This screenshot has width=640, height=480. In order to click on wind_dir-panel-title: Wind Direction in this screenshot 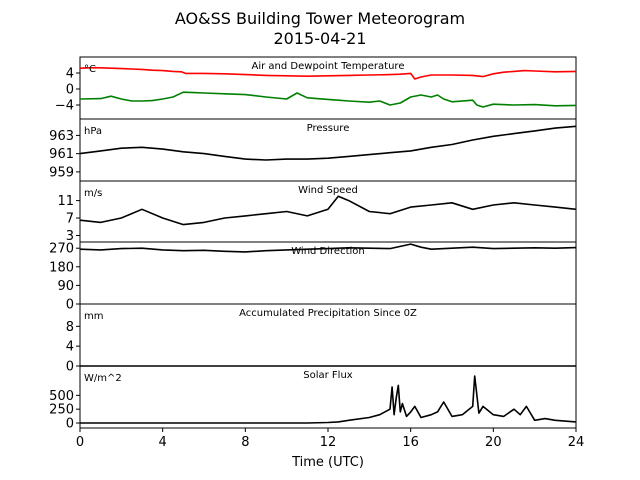, I will do `click(328, 251)`.